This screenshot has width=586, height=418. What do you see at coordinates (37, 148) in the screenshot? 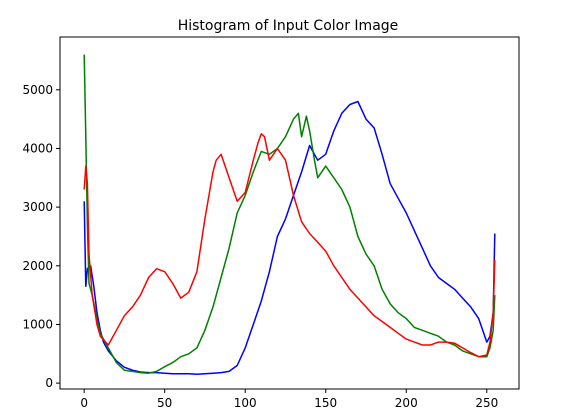
I see `y-tick-label: 4000` at bounding box center [37, 148].